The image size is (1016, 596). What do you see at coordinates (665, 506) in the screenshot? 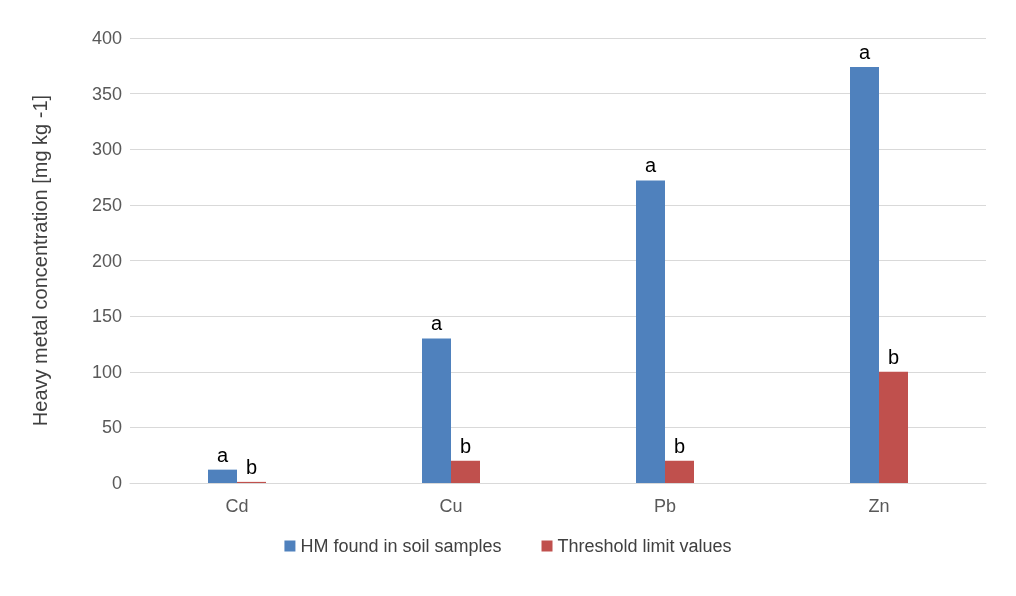
I see `x-tick-label: Pb` at bounding box center [665, 506].